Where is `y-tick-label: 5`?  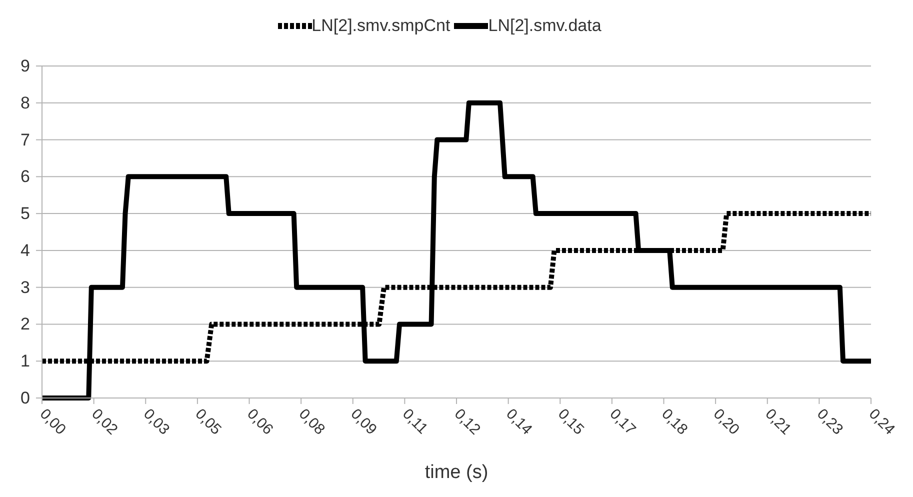
y-tick-label: 5 is located at coordinates (25, 214).